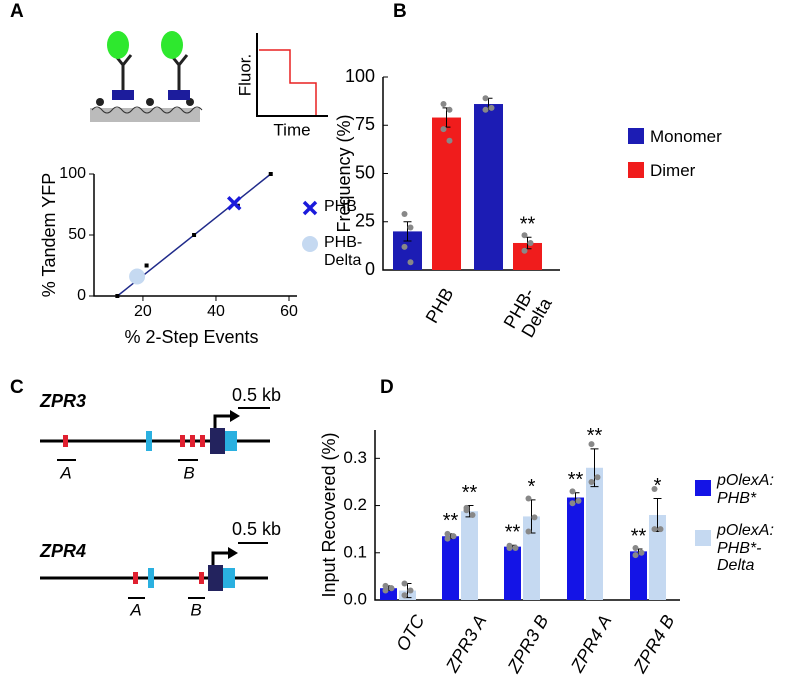 The image size is (800, 677). I want to click on y-tick-label: 100, so click(72, 173).